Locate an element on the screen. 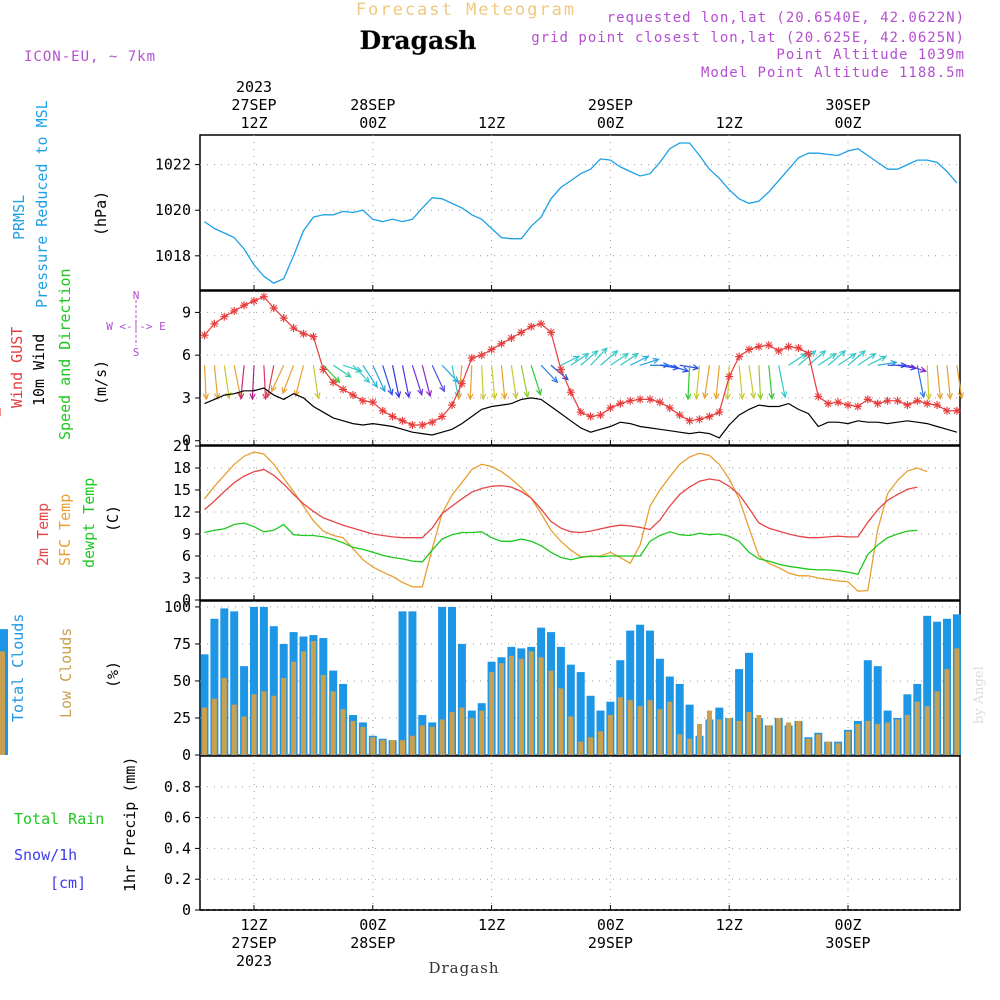 This screenshot has width=1000, height=1000. y-tick-label: 0 is located at coordinates (186, 755).